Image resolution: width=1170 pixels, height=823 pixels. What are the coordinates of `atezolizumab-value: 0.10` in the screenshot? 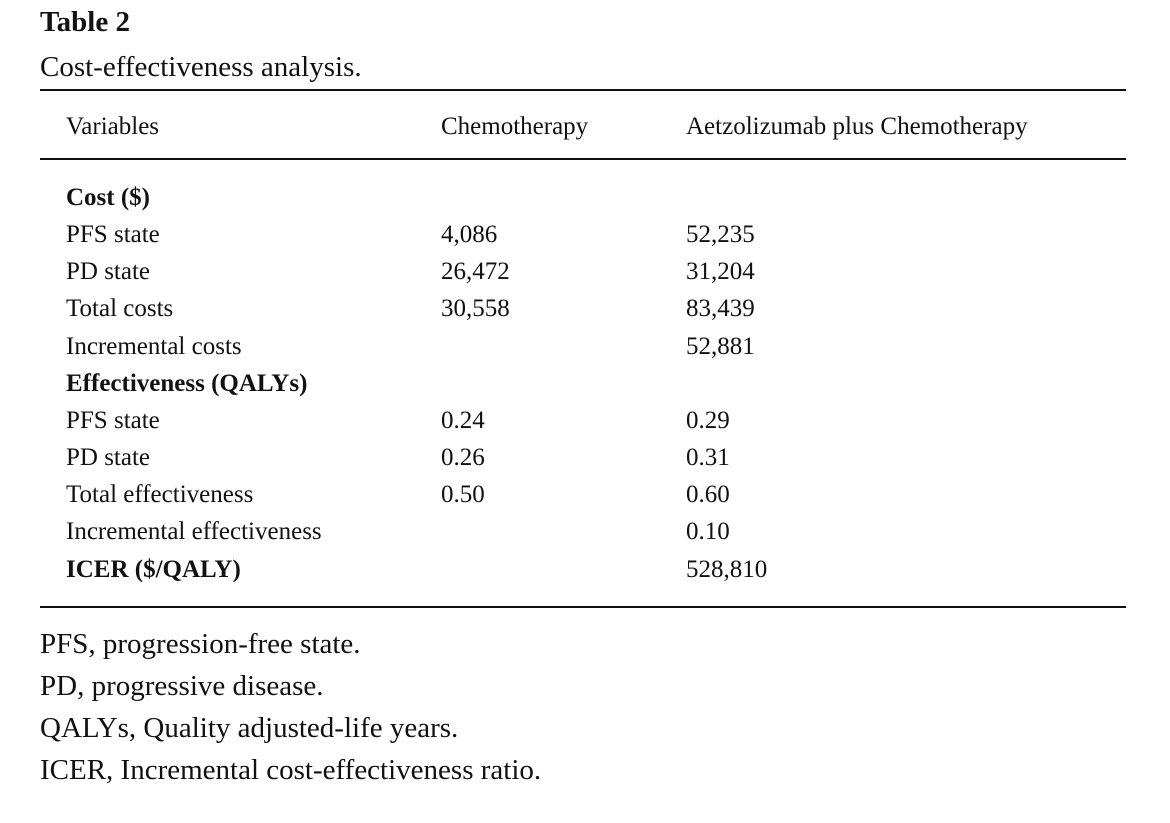 It's located at (708, 531).